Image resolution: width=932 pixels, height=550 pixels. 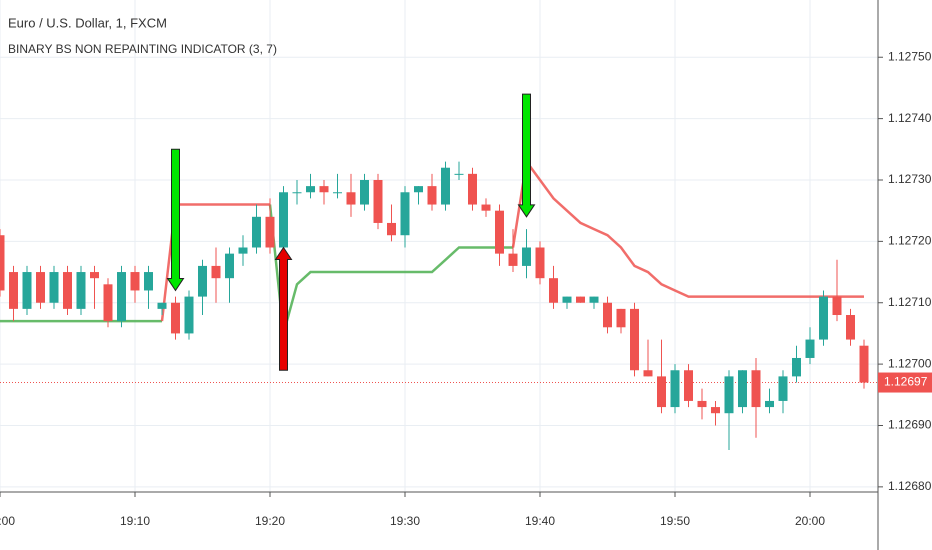 What do you see at coordinates (256, 269) in the screenshot?
I see `support-line` at bounding box center [256, 269].